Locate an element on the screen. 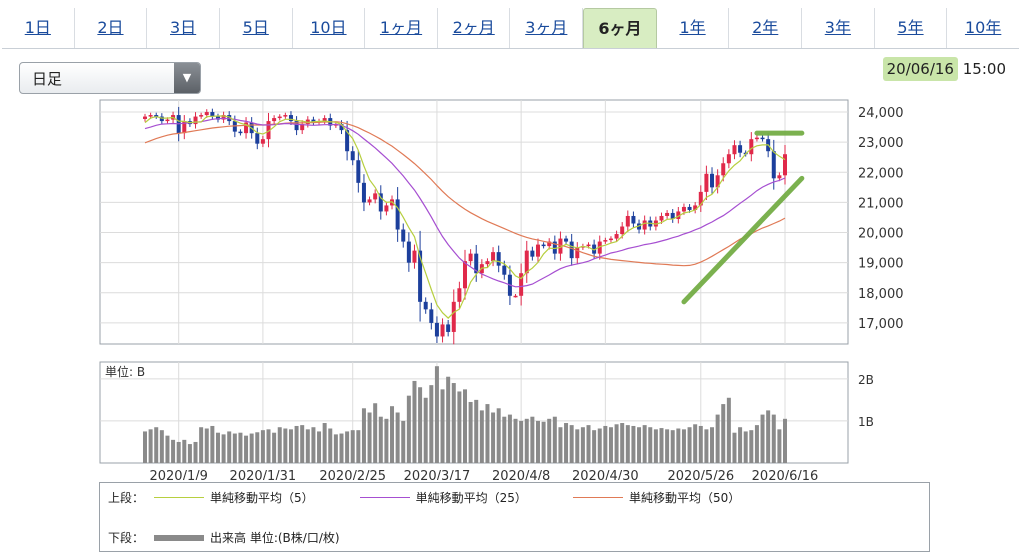  price-tick-label: 21,000 is located at coordinates (881, 203).